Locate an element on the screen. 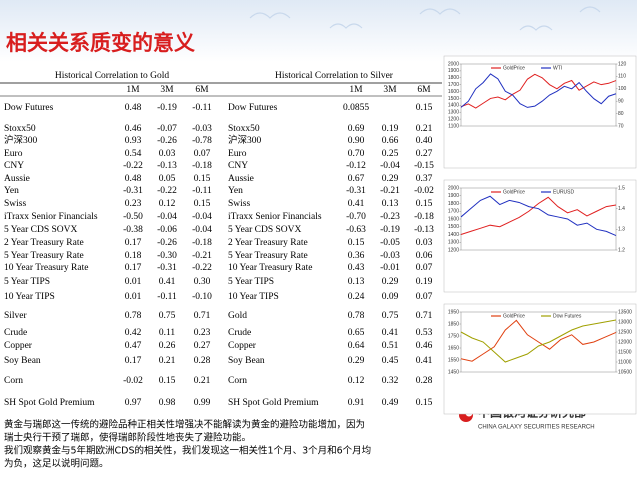  cell-value: 0.03 is located at coordinates (167, 154).